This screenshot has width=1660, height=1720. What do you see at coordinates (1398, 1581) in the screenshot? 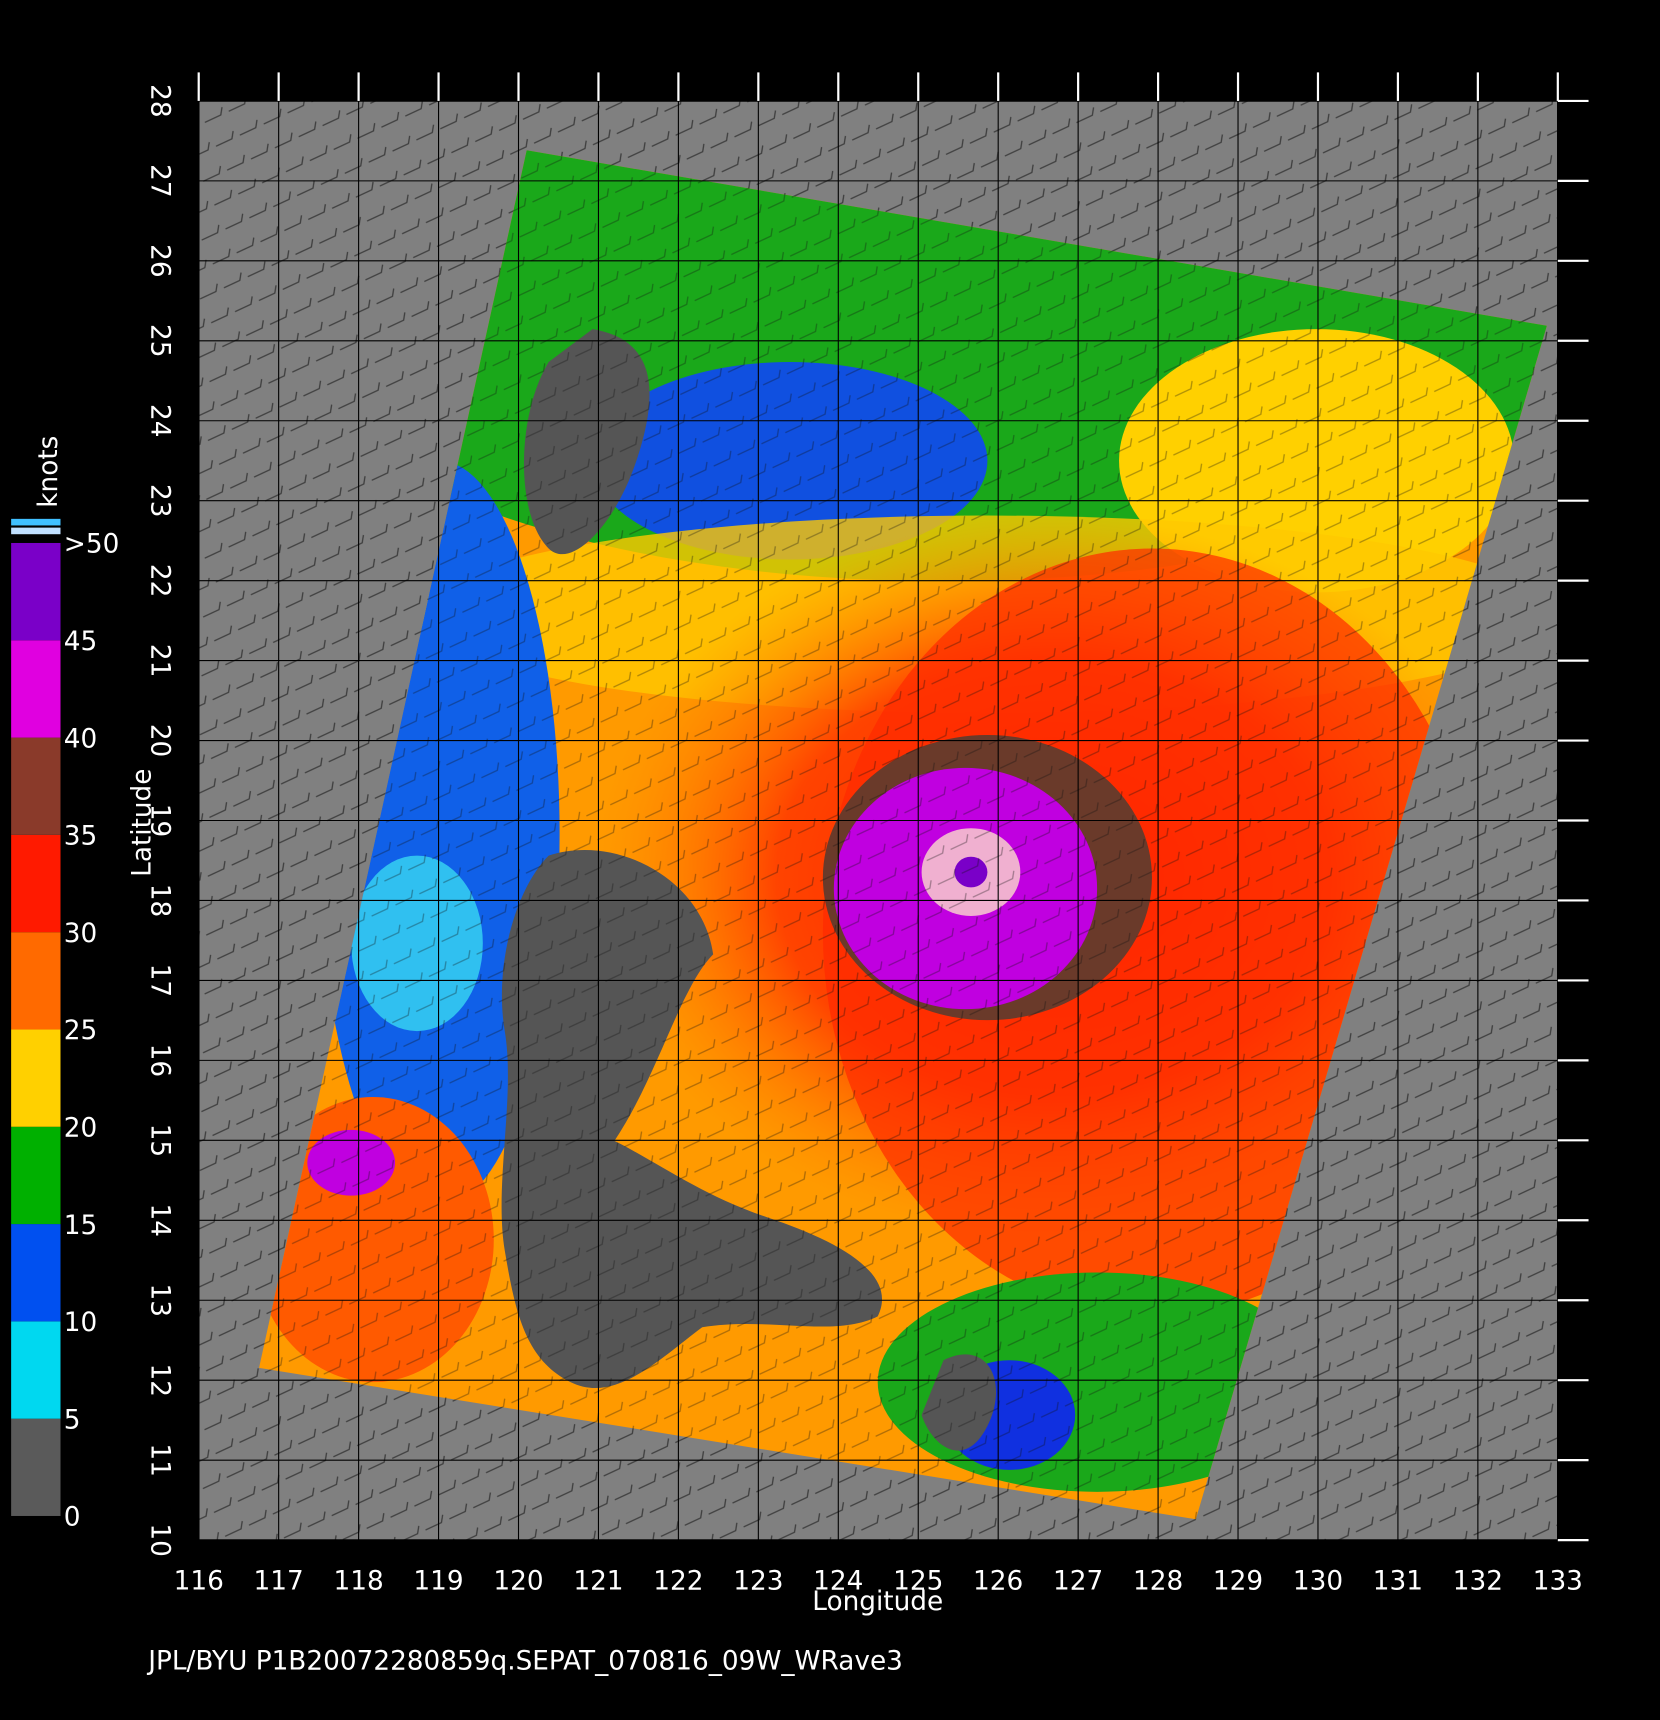
I see `x-tick-label: 131` at bounding box center [1398, 1581].